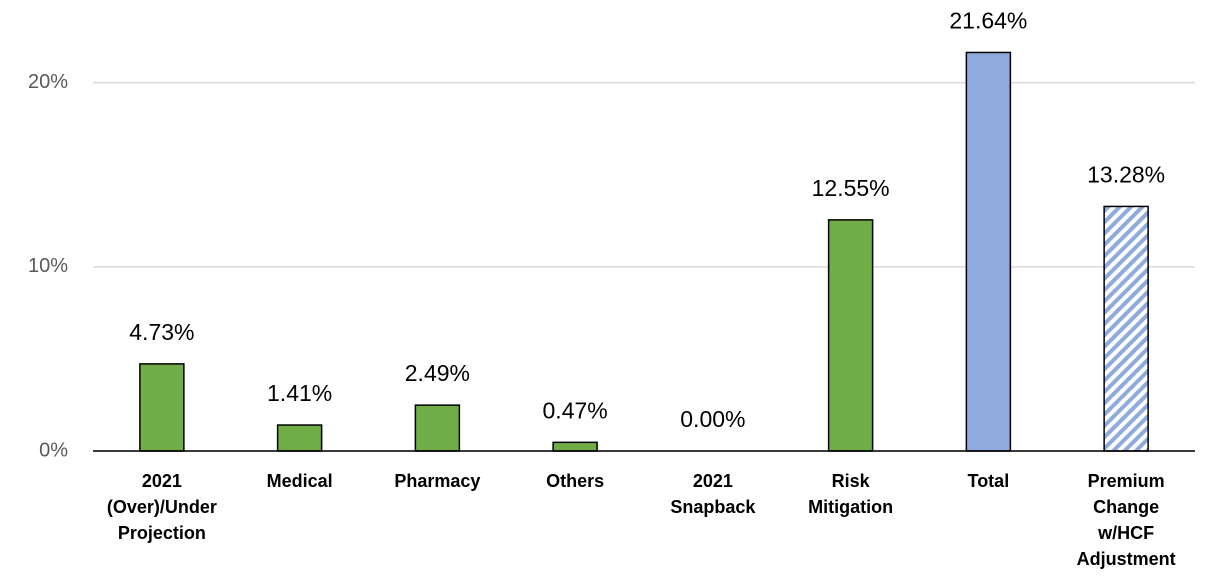 The height and width of the screenshot is (580, 1213). I want to click on x-tick-label-line: Total, so click(989, 481).